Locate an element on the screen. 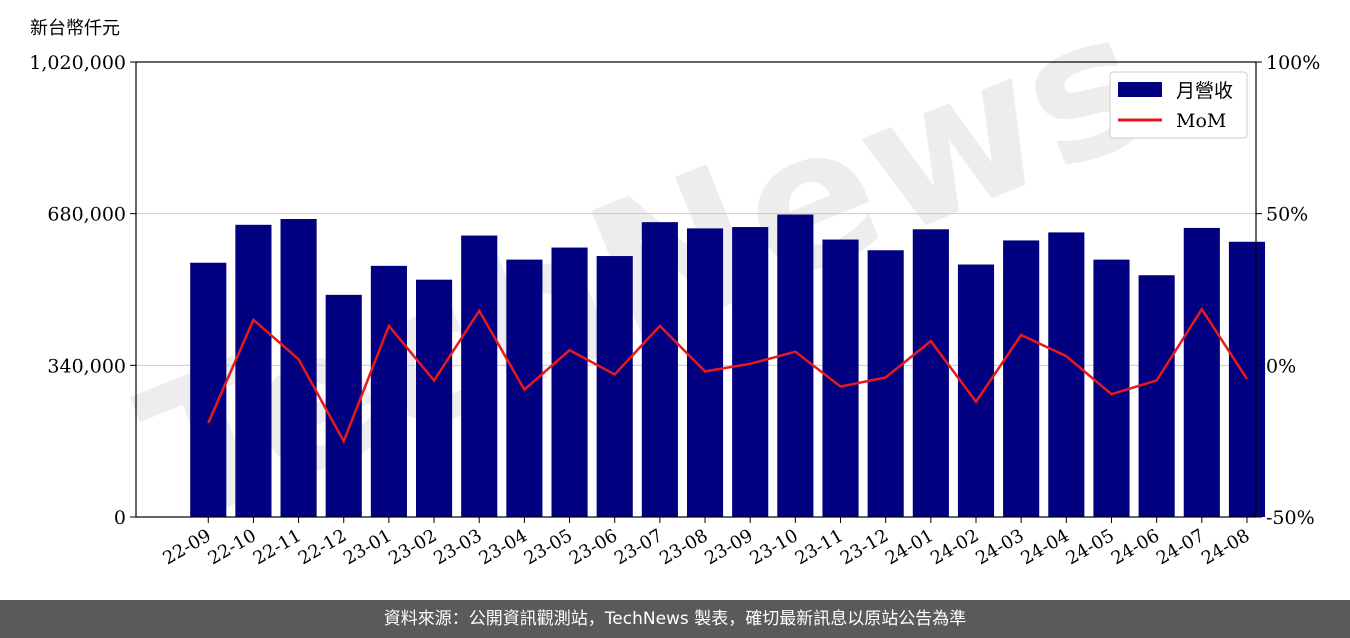 This screenshot has height=638, width=1350. x-tick-label: 24-05 is located at coordinates (1090, 547).